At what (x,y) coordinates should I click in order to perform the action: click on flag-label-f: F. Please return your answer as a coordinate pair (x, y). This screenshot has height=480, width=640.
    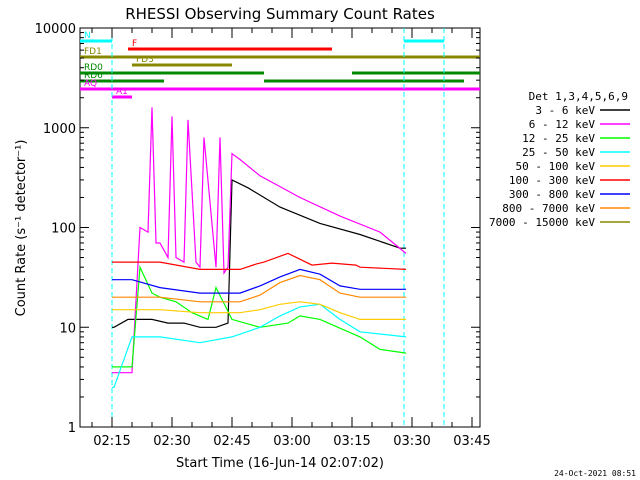
    Looking at the image, I should click on (134, 44).